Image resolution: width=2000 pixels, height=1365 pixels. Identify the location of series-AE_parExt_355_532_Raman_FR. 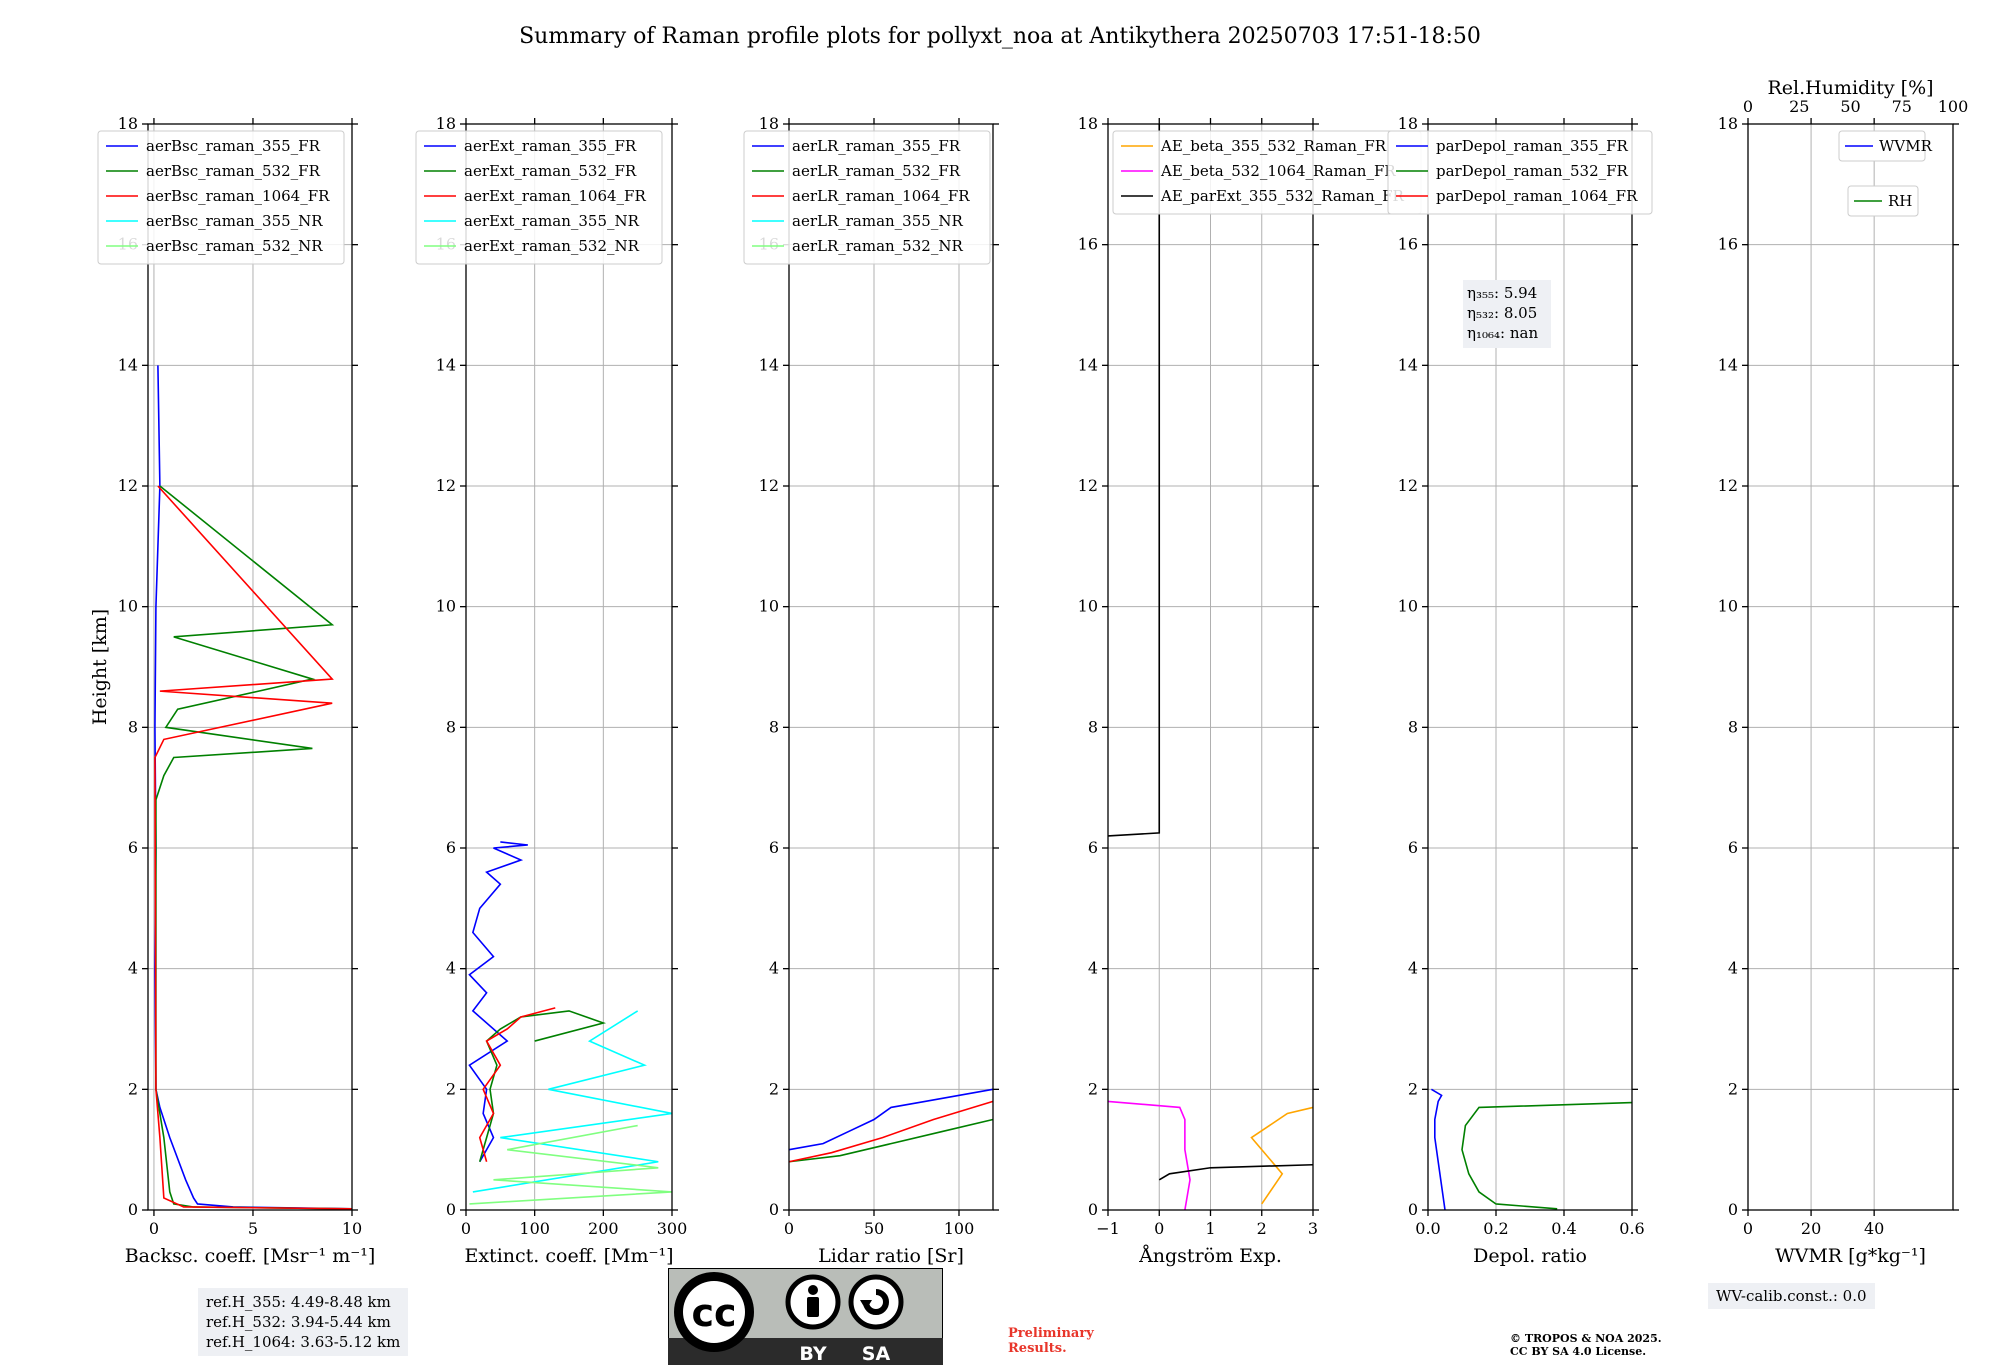
(1236, 1172).